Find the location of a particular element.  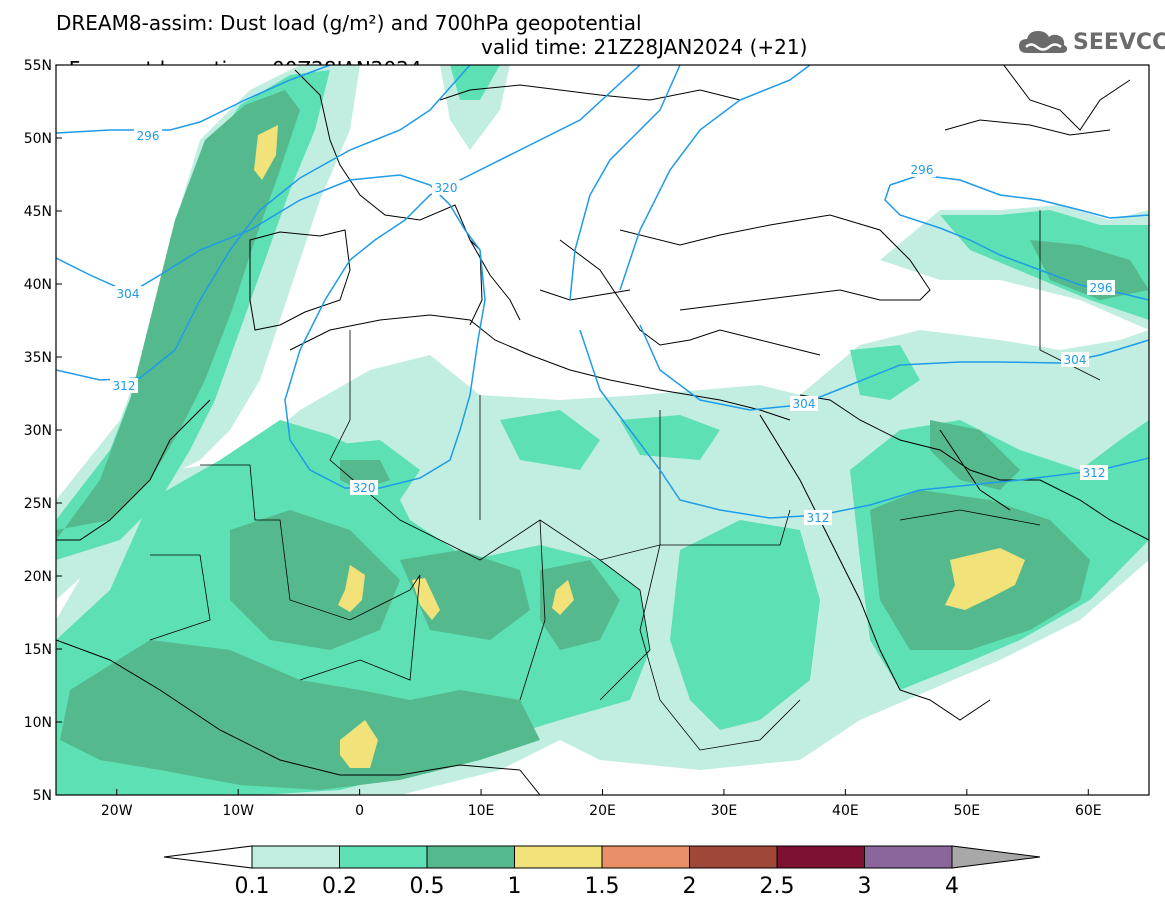

lon-tick-label: 60E is located at coordinates (1088, 811).